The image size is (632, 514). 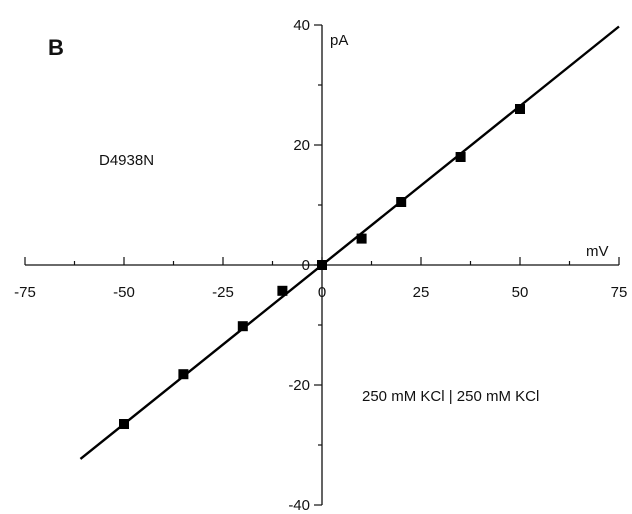 What do you see at coordinates (56, 47) in the screenshot?
I see `panel-label: B` at bounding box center [56, 47].